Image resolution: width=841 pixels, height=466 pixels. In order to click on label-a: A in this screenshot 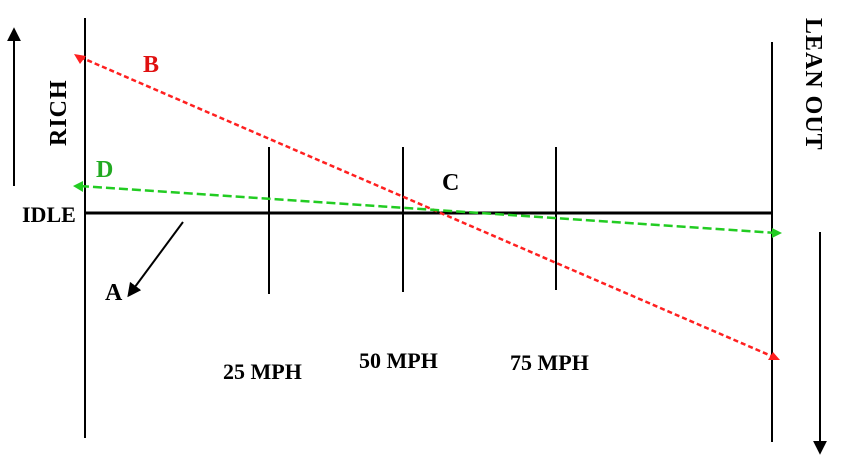, I will do `click(114, 293)`.